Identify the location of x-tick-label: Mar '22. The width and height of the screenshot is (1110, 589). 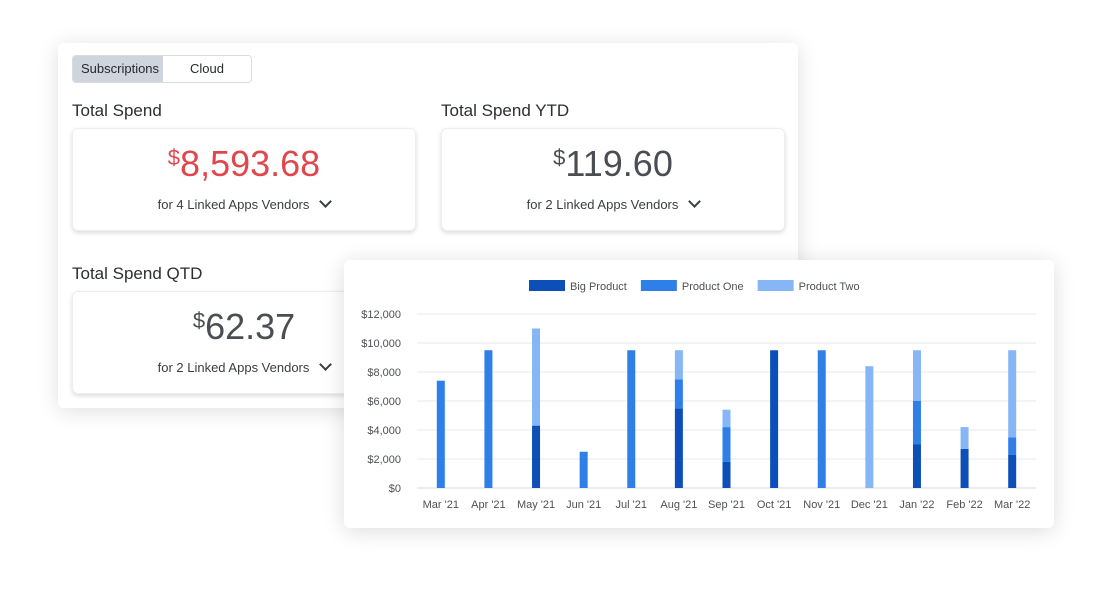
(1012, 505).